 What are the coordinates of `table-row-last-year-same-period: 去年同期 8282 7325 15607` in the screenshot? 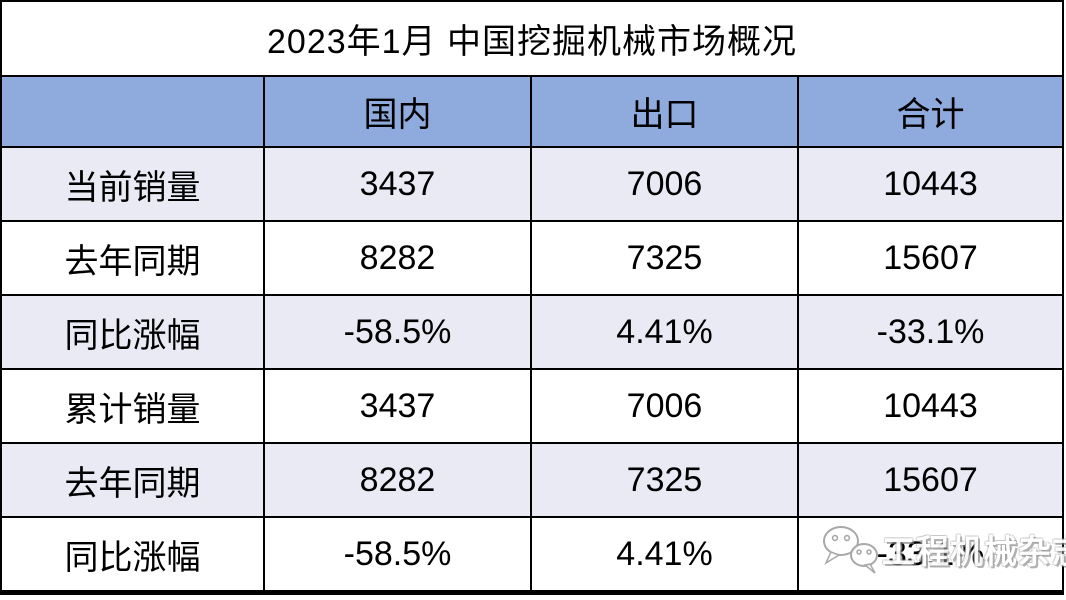 It's located at (532, 258).